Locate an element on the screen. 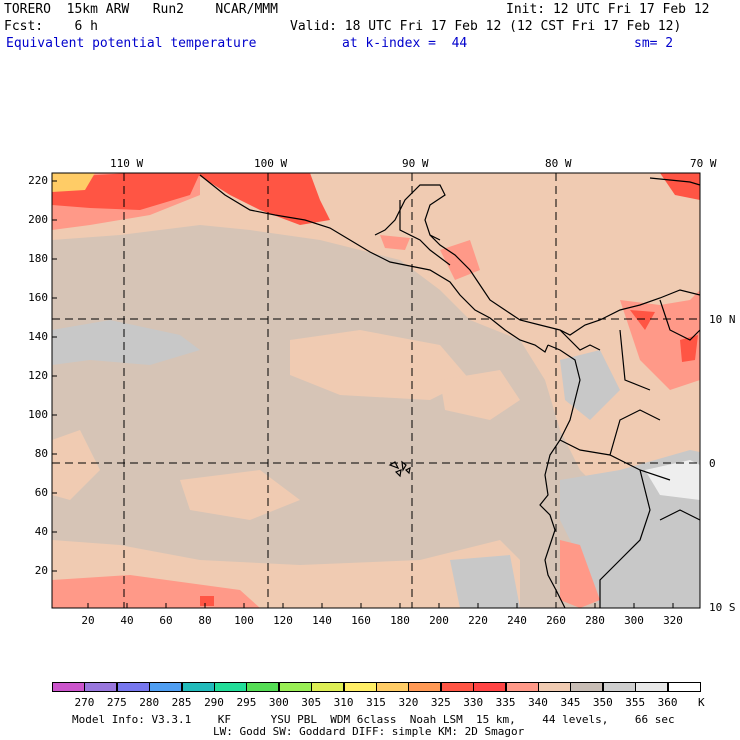 Image resolution: width=740 pixels, height=740 pixels. x-tick-label: 260 is located at coordinates (556, 620).